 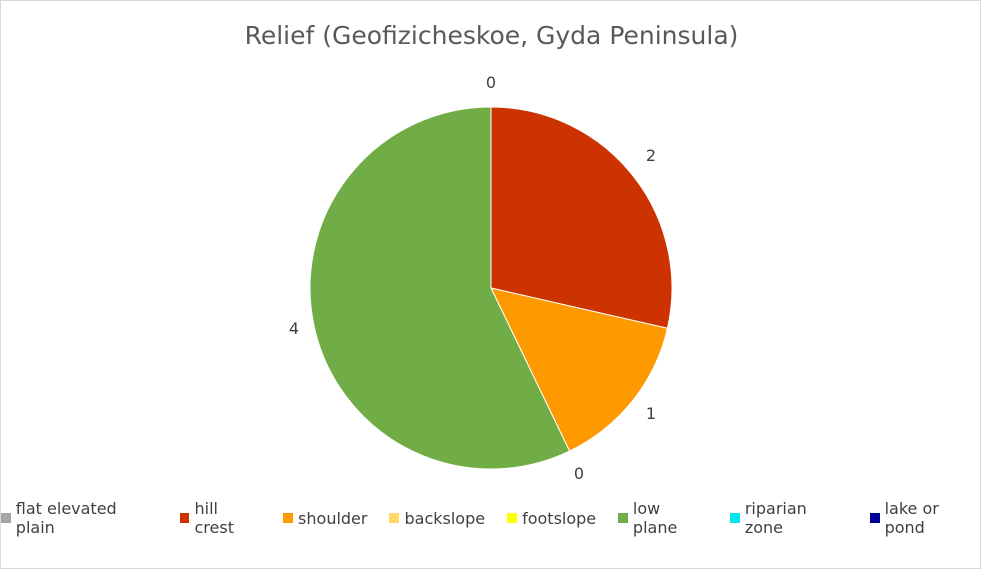 I want to click on pie-slice-hill-crest, so click(x=581, y=217).